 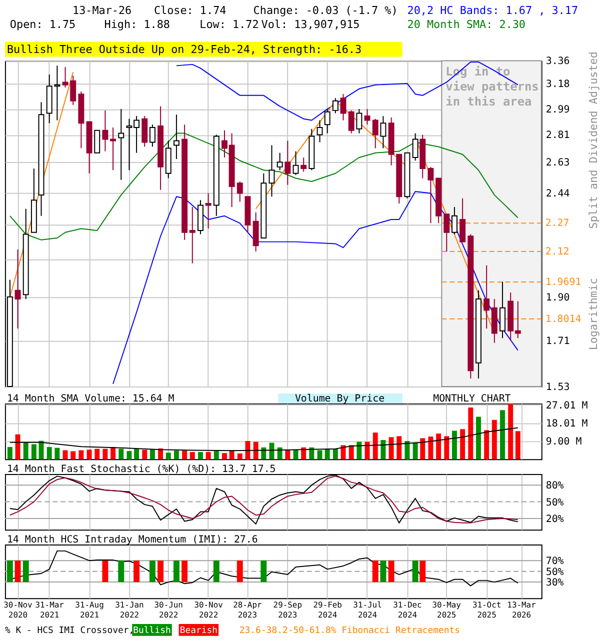 What do you see at coordinates (567, 424) in the screenshot?
I see `y-tick-label: 18.01 M` at bounding box center [567, 424].